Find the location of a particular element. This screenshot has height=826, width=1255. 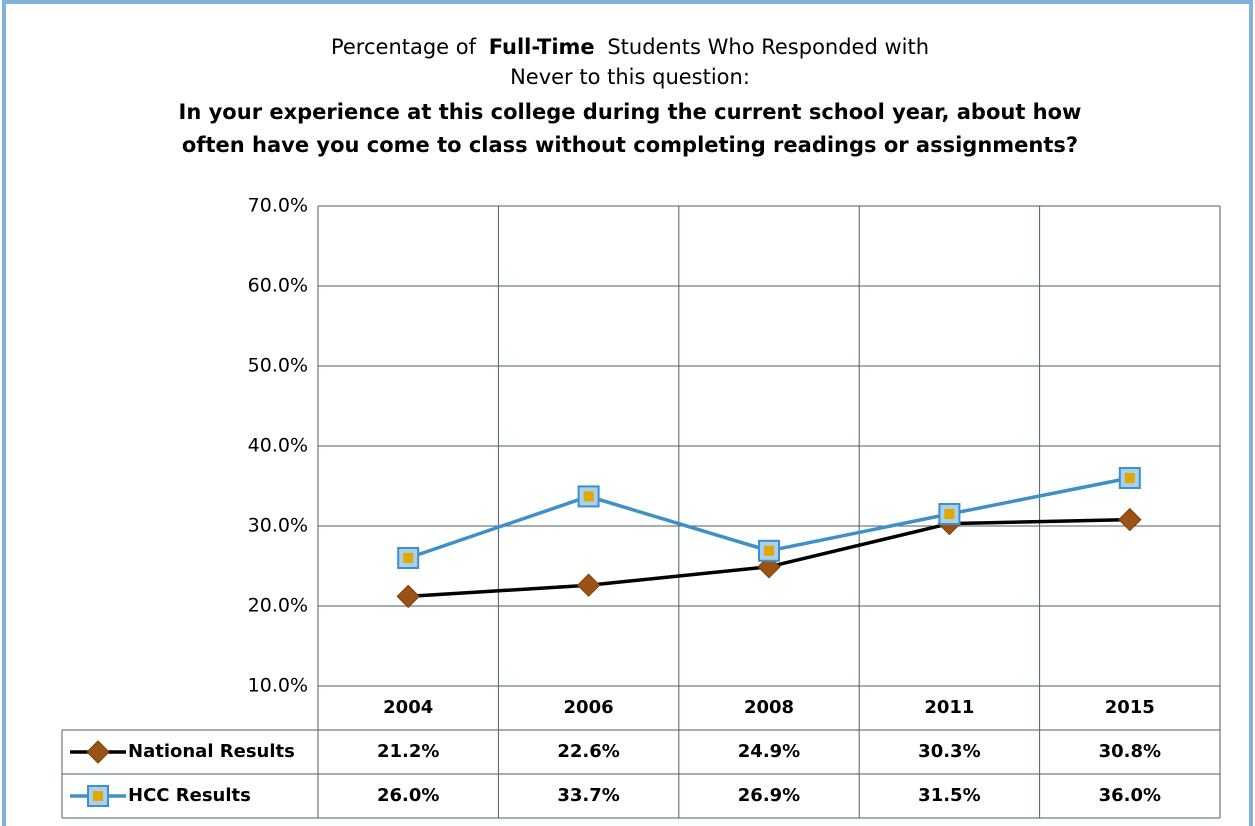

legend-label: HCC Results is located at coordinates (189, 795).